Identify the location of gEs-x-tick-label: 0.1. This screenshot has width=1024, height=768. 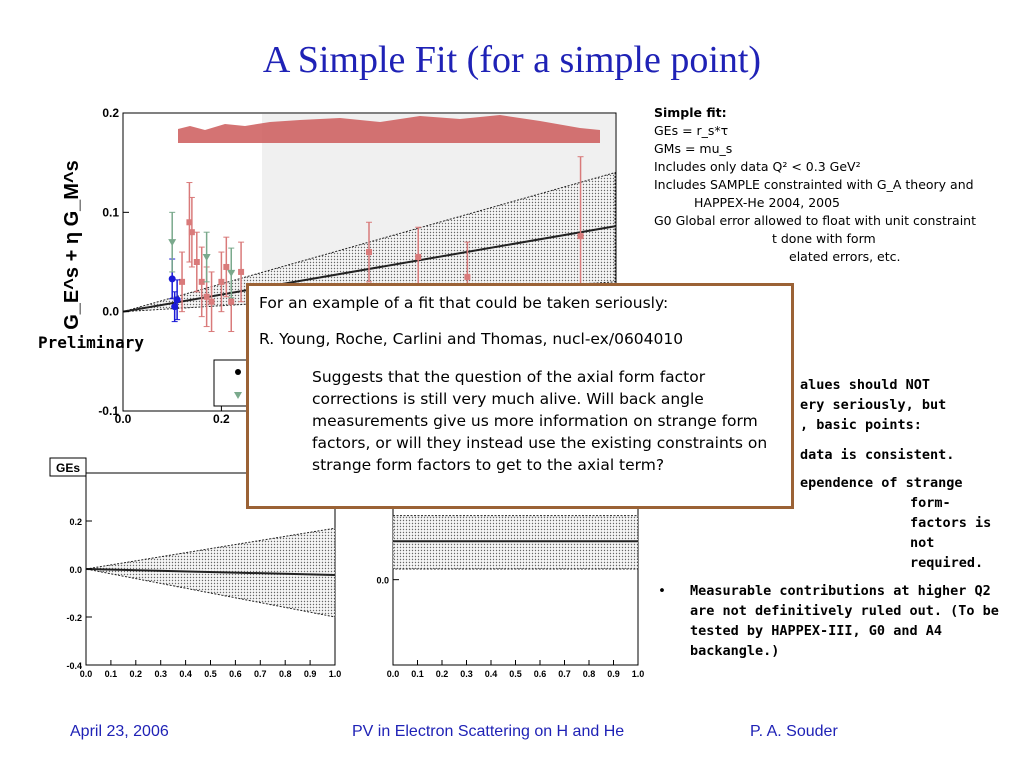
(111, 674).